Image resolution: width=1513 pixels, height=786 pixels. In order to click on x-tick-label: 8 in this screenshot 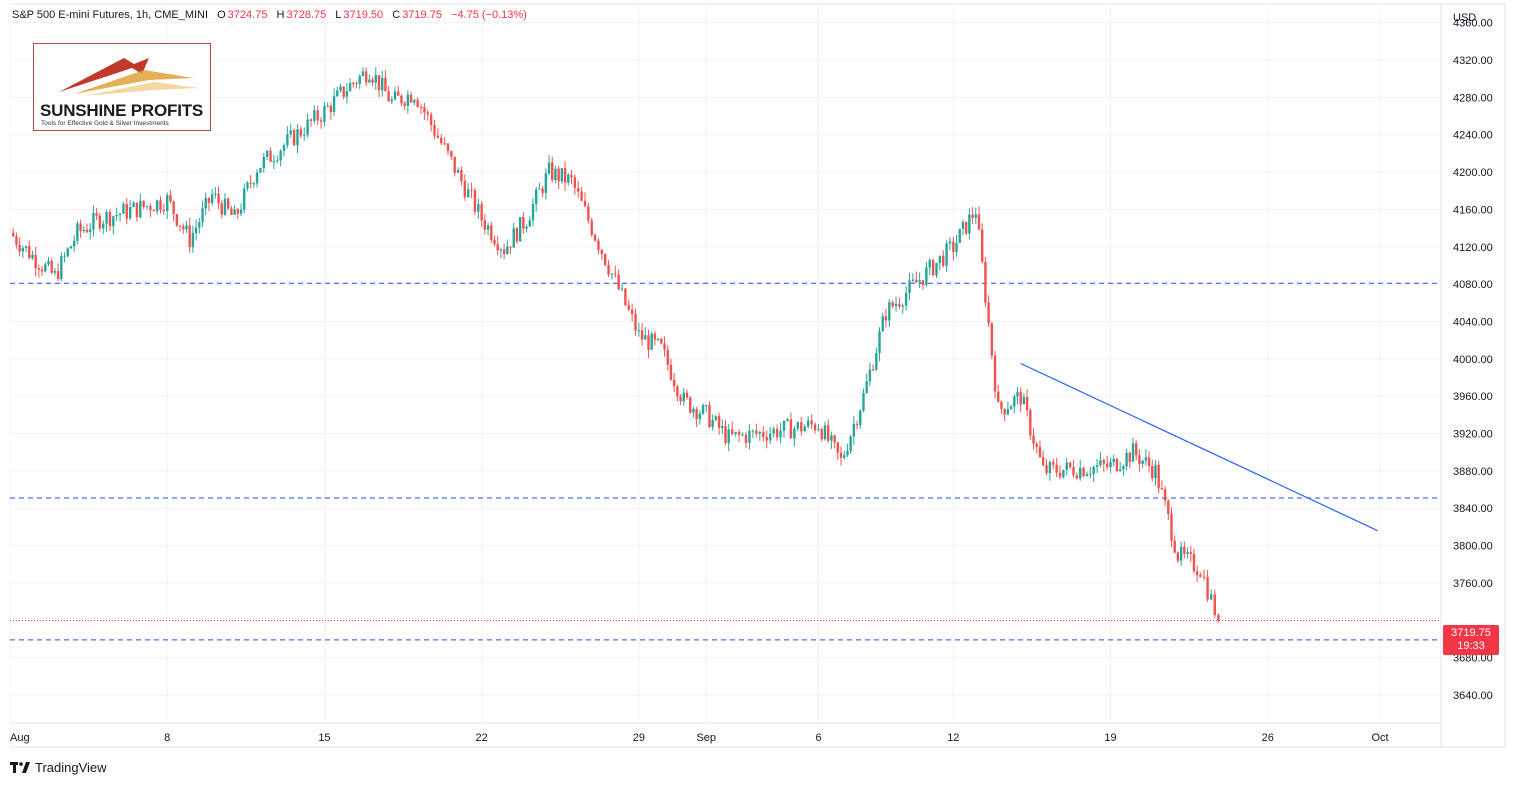, I will do `click(167, 738)`.